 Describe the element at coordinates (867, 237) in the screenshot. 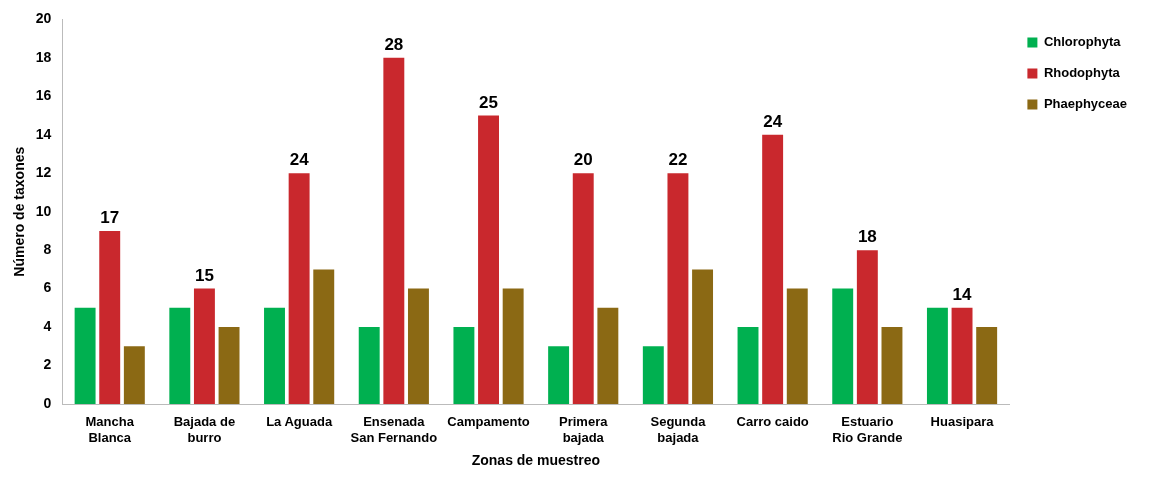

I see `total-label: 18` at that location.